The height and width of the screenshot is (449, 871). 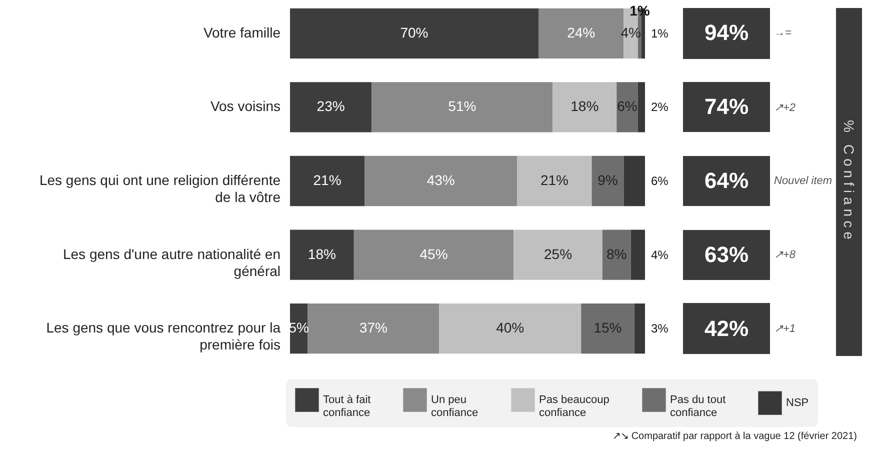 What do you see at coordinates (849, 182) in the screenshot?
I see `text: % Confiance` at bounding box center [849, 182].